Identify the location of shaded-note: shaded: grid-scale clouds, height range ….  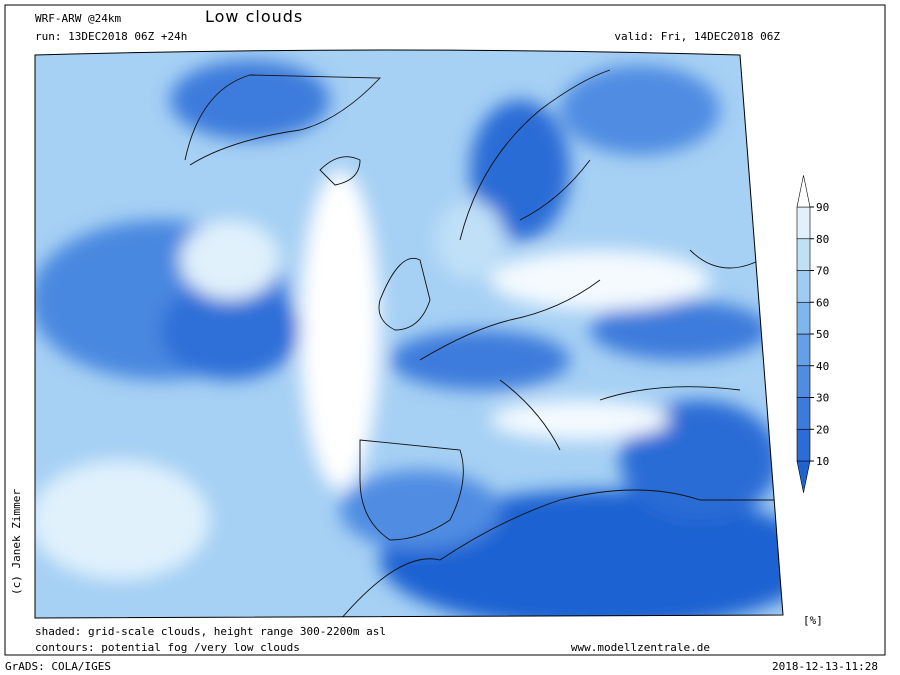
(210, 631).